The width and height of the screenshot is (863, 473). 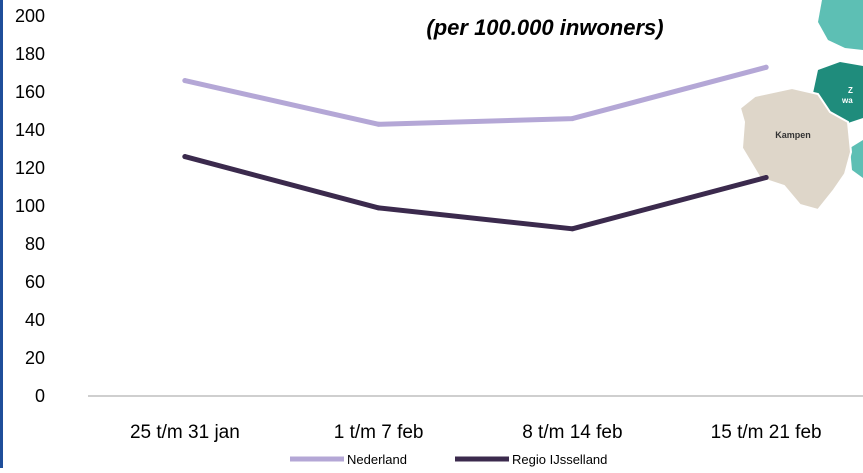 I want to click on y-tick-label: 120, so click(x=30, y=168).